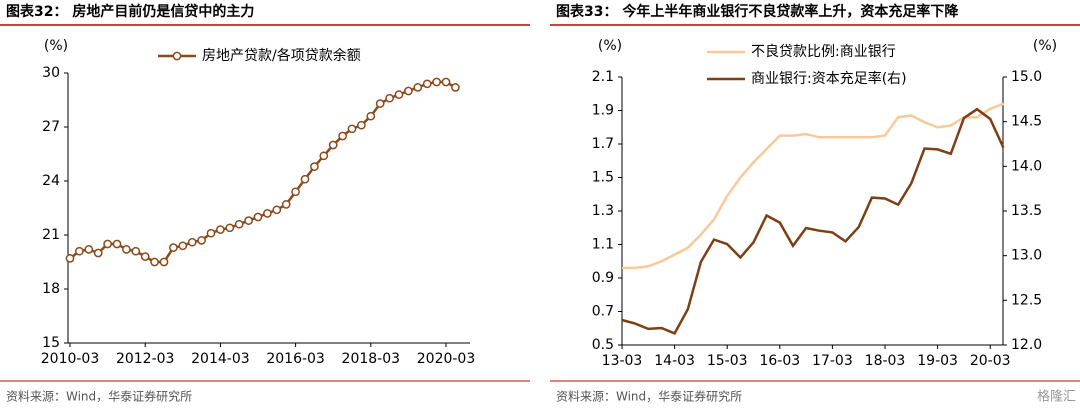 Image resolution: width=1080 pixels, height=410 pixels. What do you see at coordinates (937, 361) in the screenshot?
I see `x-tick-label: 19-03` at bounding box center [937, 361].